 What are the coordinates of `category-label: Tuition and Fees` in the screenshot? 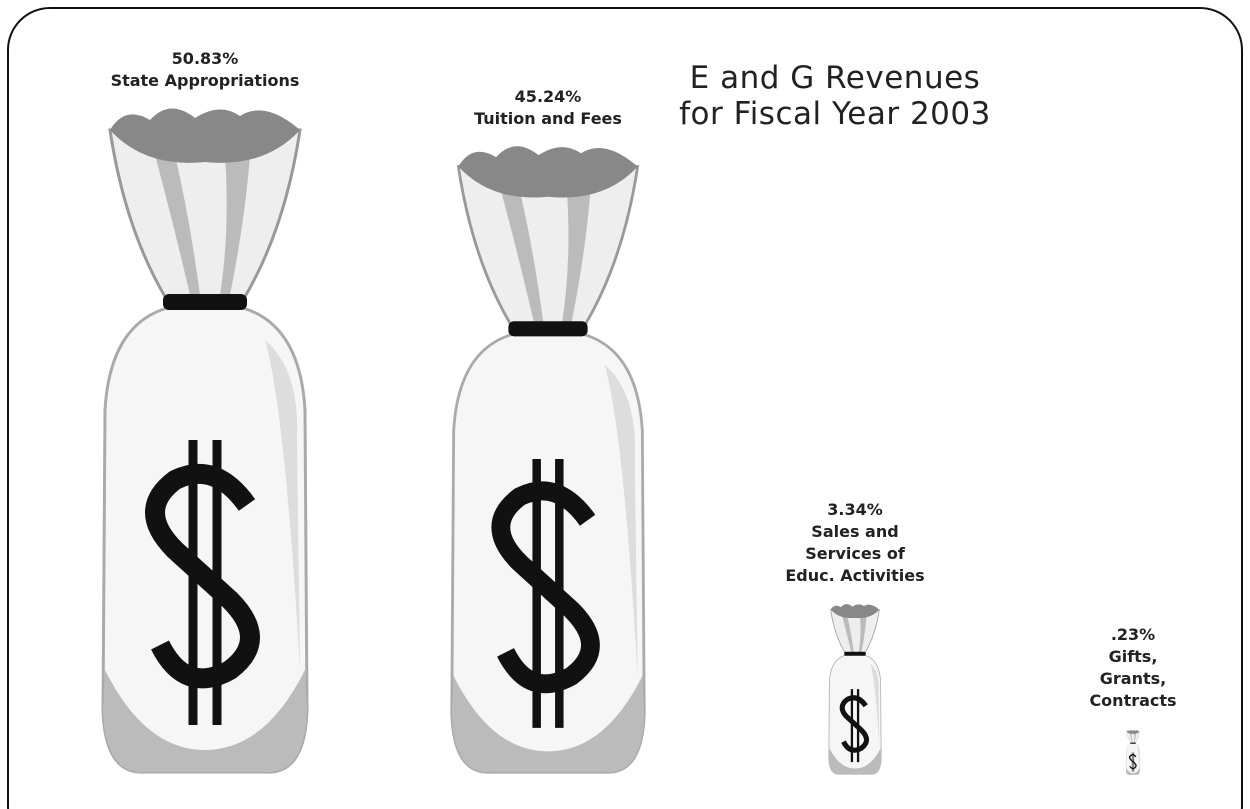 It's located at (548, 118).